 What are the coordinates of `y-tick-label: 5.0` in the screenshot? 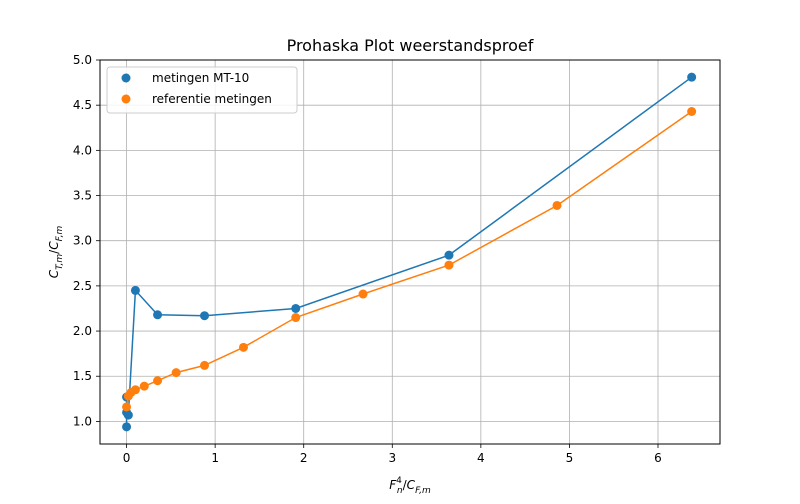 It's located at (82, 60).